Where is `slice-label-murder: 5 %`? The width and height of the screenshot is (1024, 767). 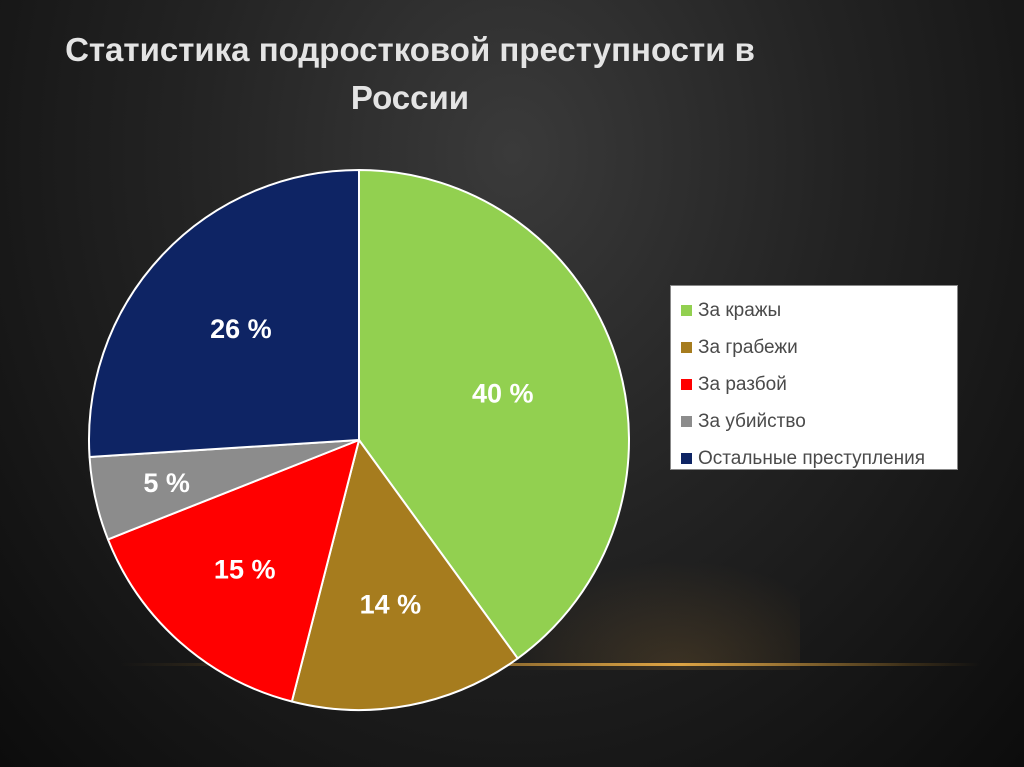 slice-label-murder: 5 % is located at coordinates (166, 483).